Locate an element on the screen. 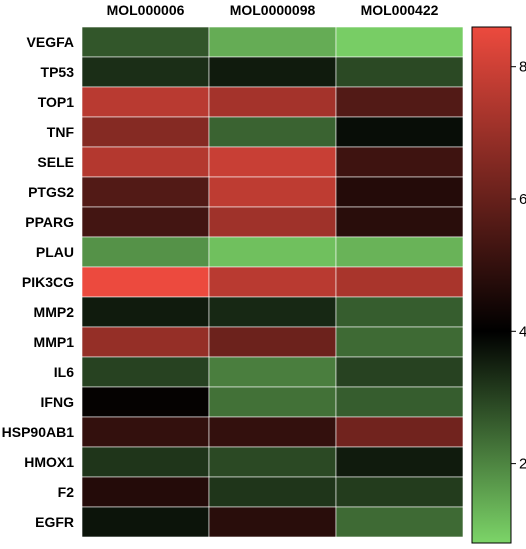 This screenshot has width=526, height=549. row-label-mmp1: MMP1 is located at coordinates (54, 342).